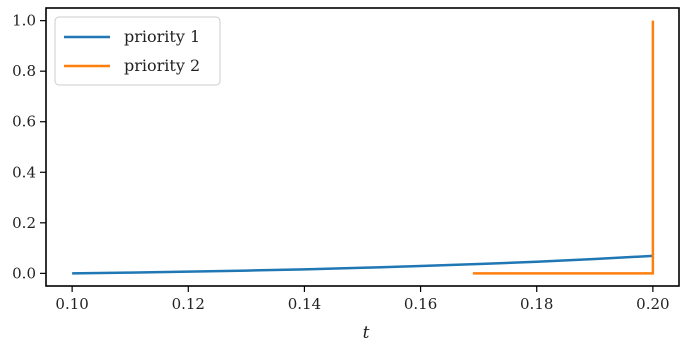 The image size is (680, 342). Describe the element at coordinates (188, 304) in the screenshot. I see `x-tick-label: 0.12` at that location.